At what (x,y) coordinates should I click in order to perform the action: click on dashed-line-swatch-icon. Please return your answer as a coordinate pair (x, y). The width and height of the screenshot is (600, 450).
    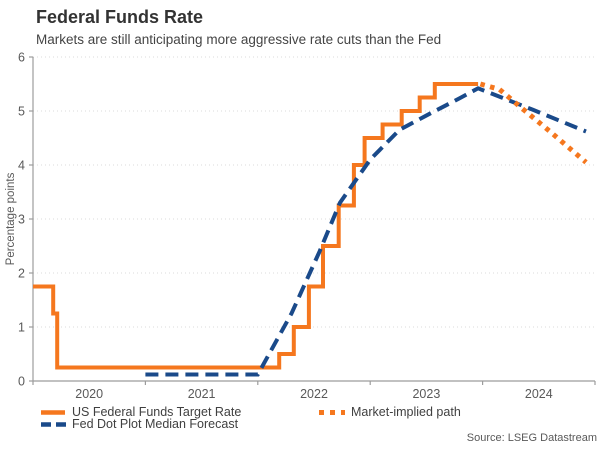
    Looking at the image, I should click on (53, 424).